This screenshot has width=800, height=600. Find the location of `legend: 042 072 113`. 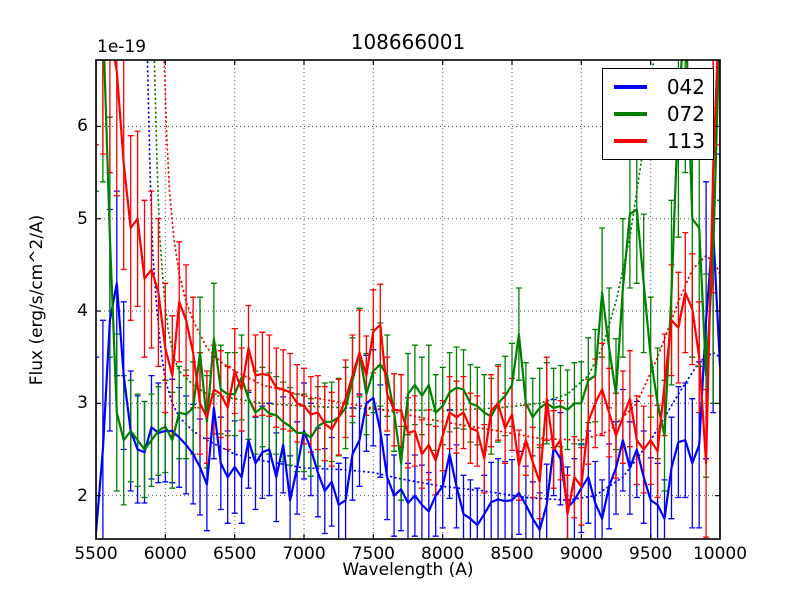

legend: 042 072 113 is located at coordinates (658, 114).